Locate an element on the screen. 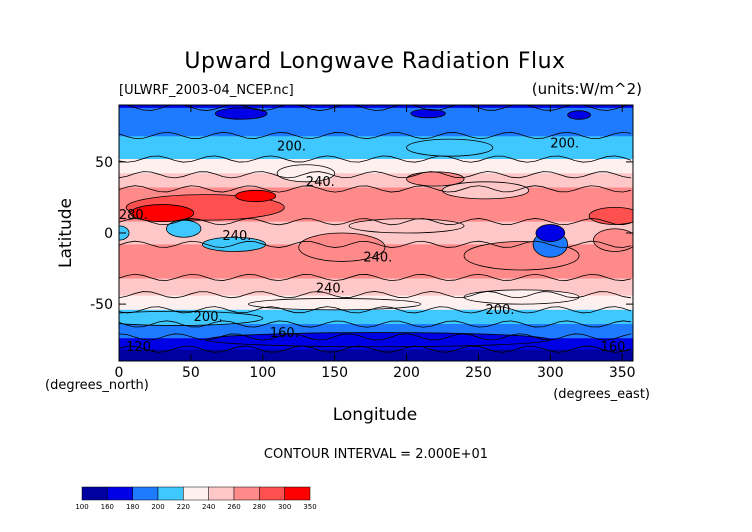 This screenshot has height=532, width=752. colorbar-level-label: 280 is located at coordinates (259, 507).